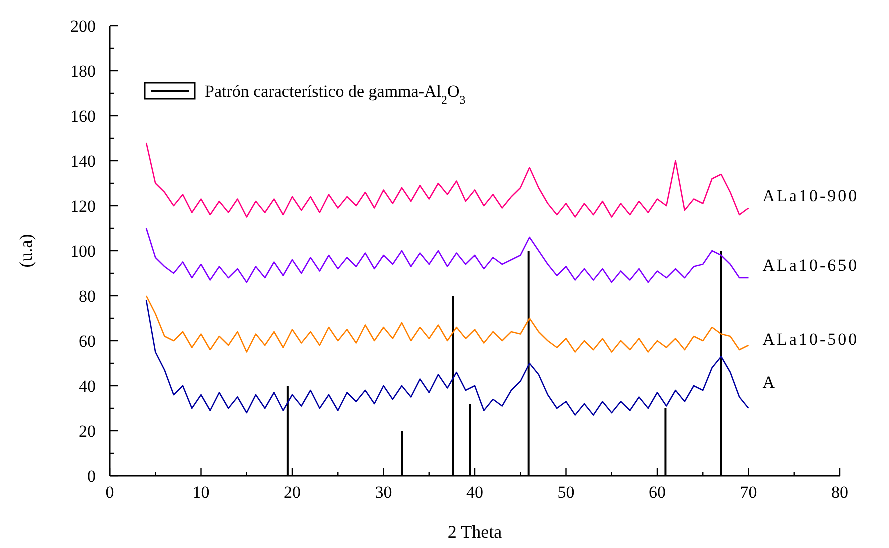 This screenshot has width=889, height=548. What do you see at coordinates (566, 492) in the screenshot?
I see `x-tick-label: 50` at bounding box center [566, 492].